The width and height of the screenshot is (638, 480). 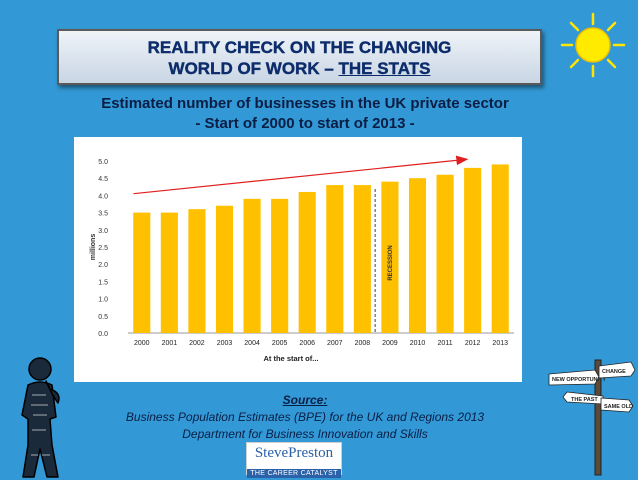 What do you see at coordinates (103, 300) in the screenshot?
I see `y-tick-label: 1.0` at bounding box center [103, 300].